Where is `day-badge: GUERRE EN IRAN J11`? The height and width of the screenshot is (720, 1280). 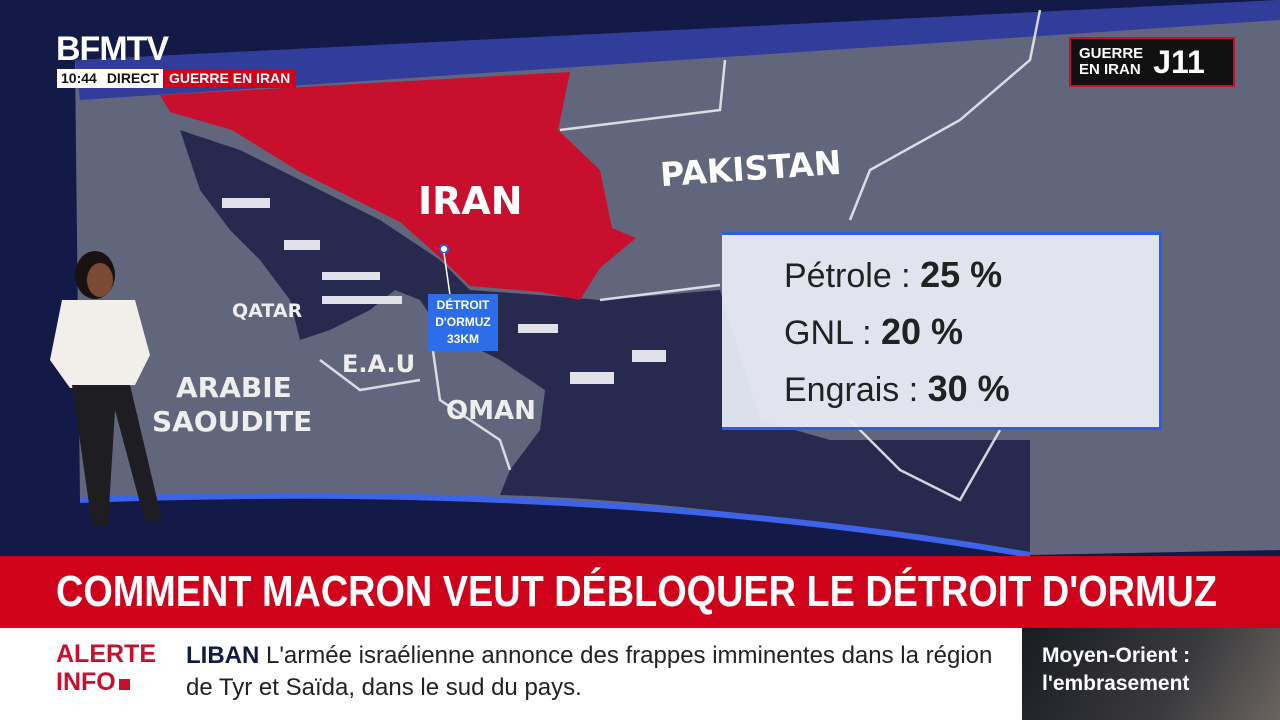
day-badge: GUERRE EN IRAN J11 is located at coordinates (1152, 62).